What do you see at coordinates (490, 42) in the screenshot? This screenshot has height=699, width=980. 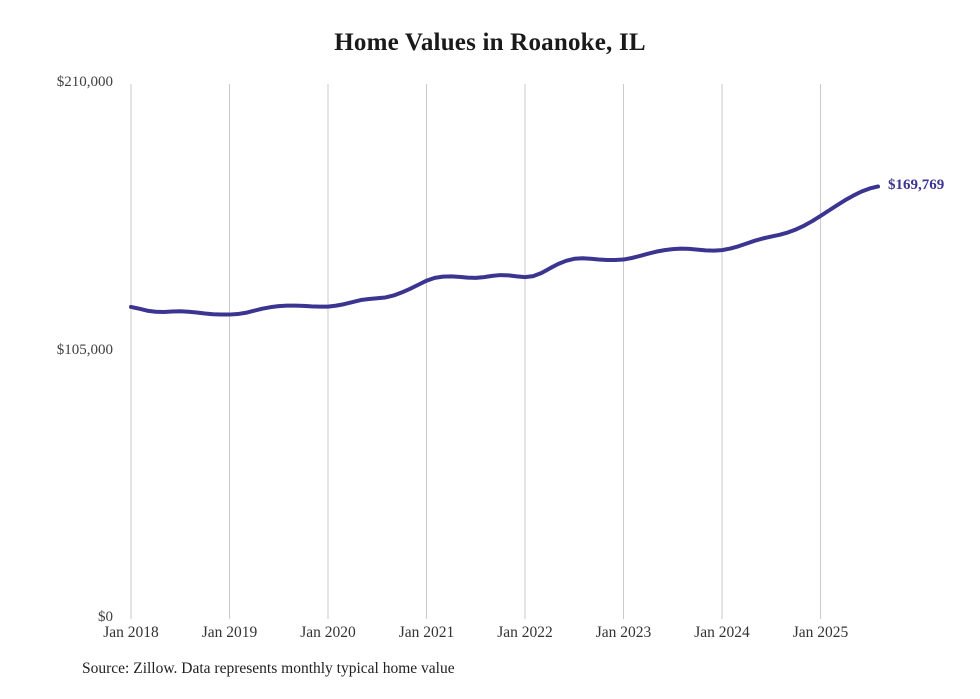 I see `chart-title: Home Values in Roanoke, IL` at bounding box center [490, 42].